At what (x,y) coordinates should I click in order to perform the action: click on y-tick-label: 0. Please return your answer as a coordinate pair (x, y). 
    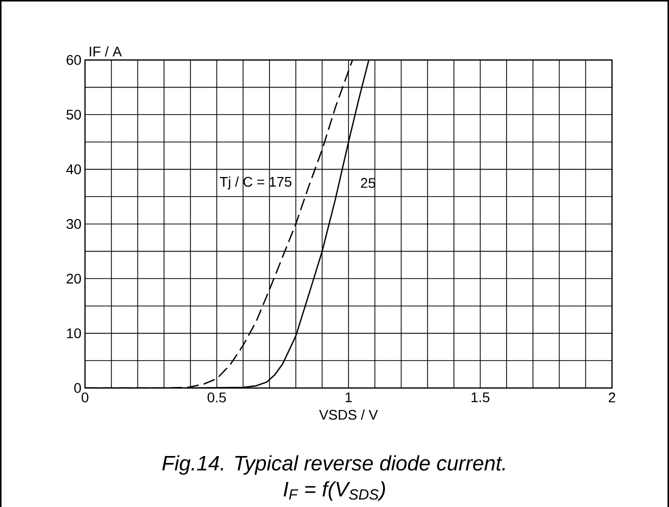
    Looking at the image, I should click on (77, 388).